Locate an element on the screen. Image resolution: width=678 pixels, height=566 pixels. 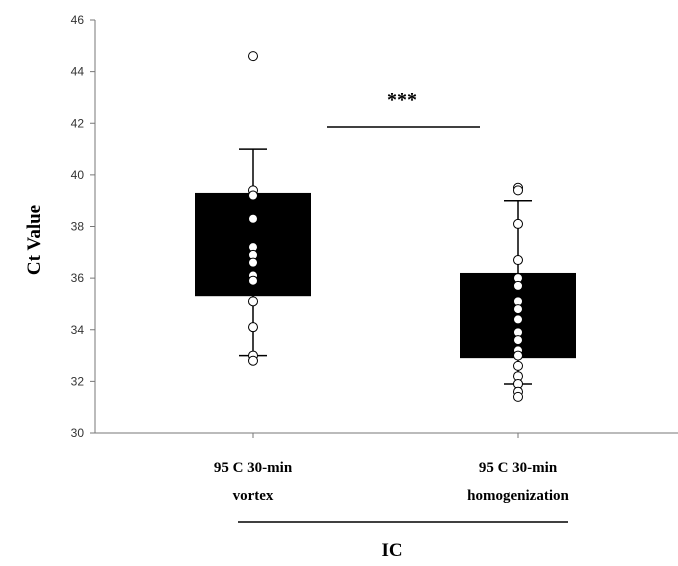
significance-annotation: *** is located at coordinates (403, 108).